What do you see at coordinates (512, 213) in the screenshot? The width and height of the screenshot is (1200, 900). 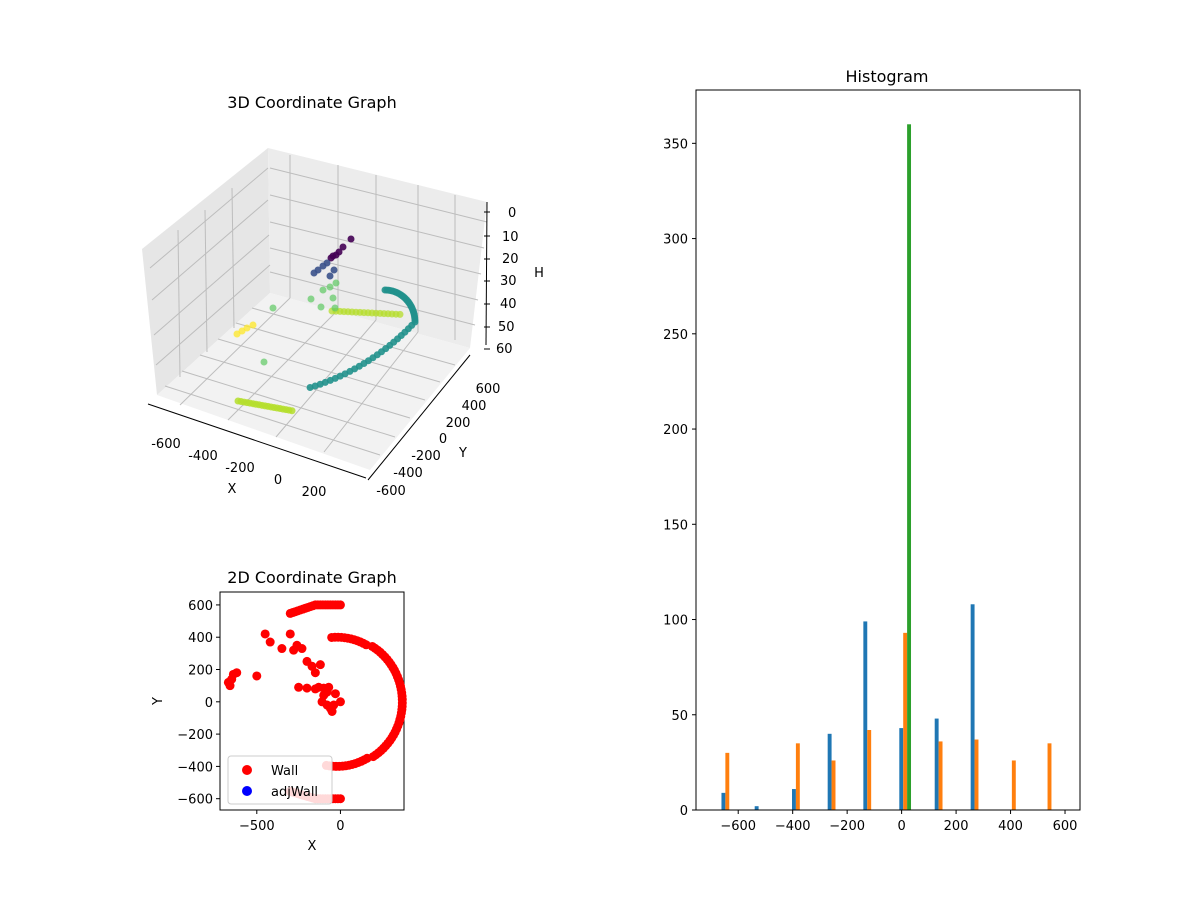 I see `z-tick-label: 0` at bounding box center [512, 213].